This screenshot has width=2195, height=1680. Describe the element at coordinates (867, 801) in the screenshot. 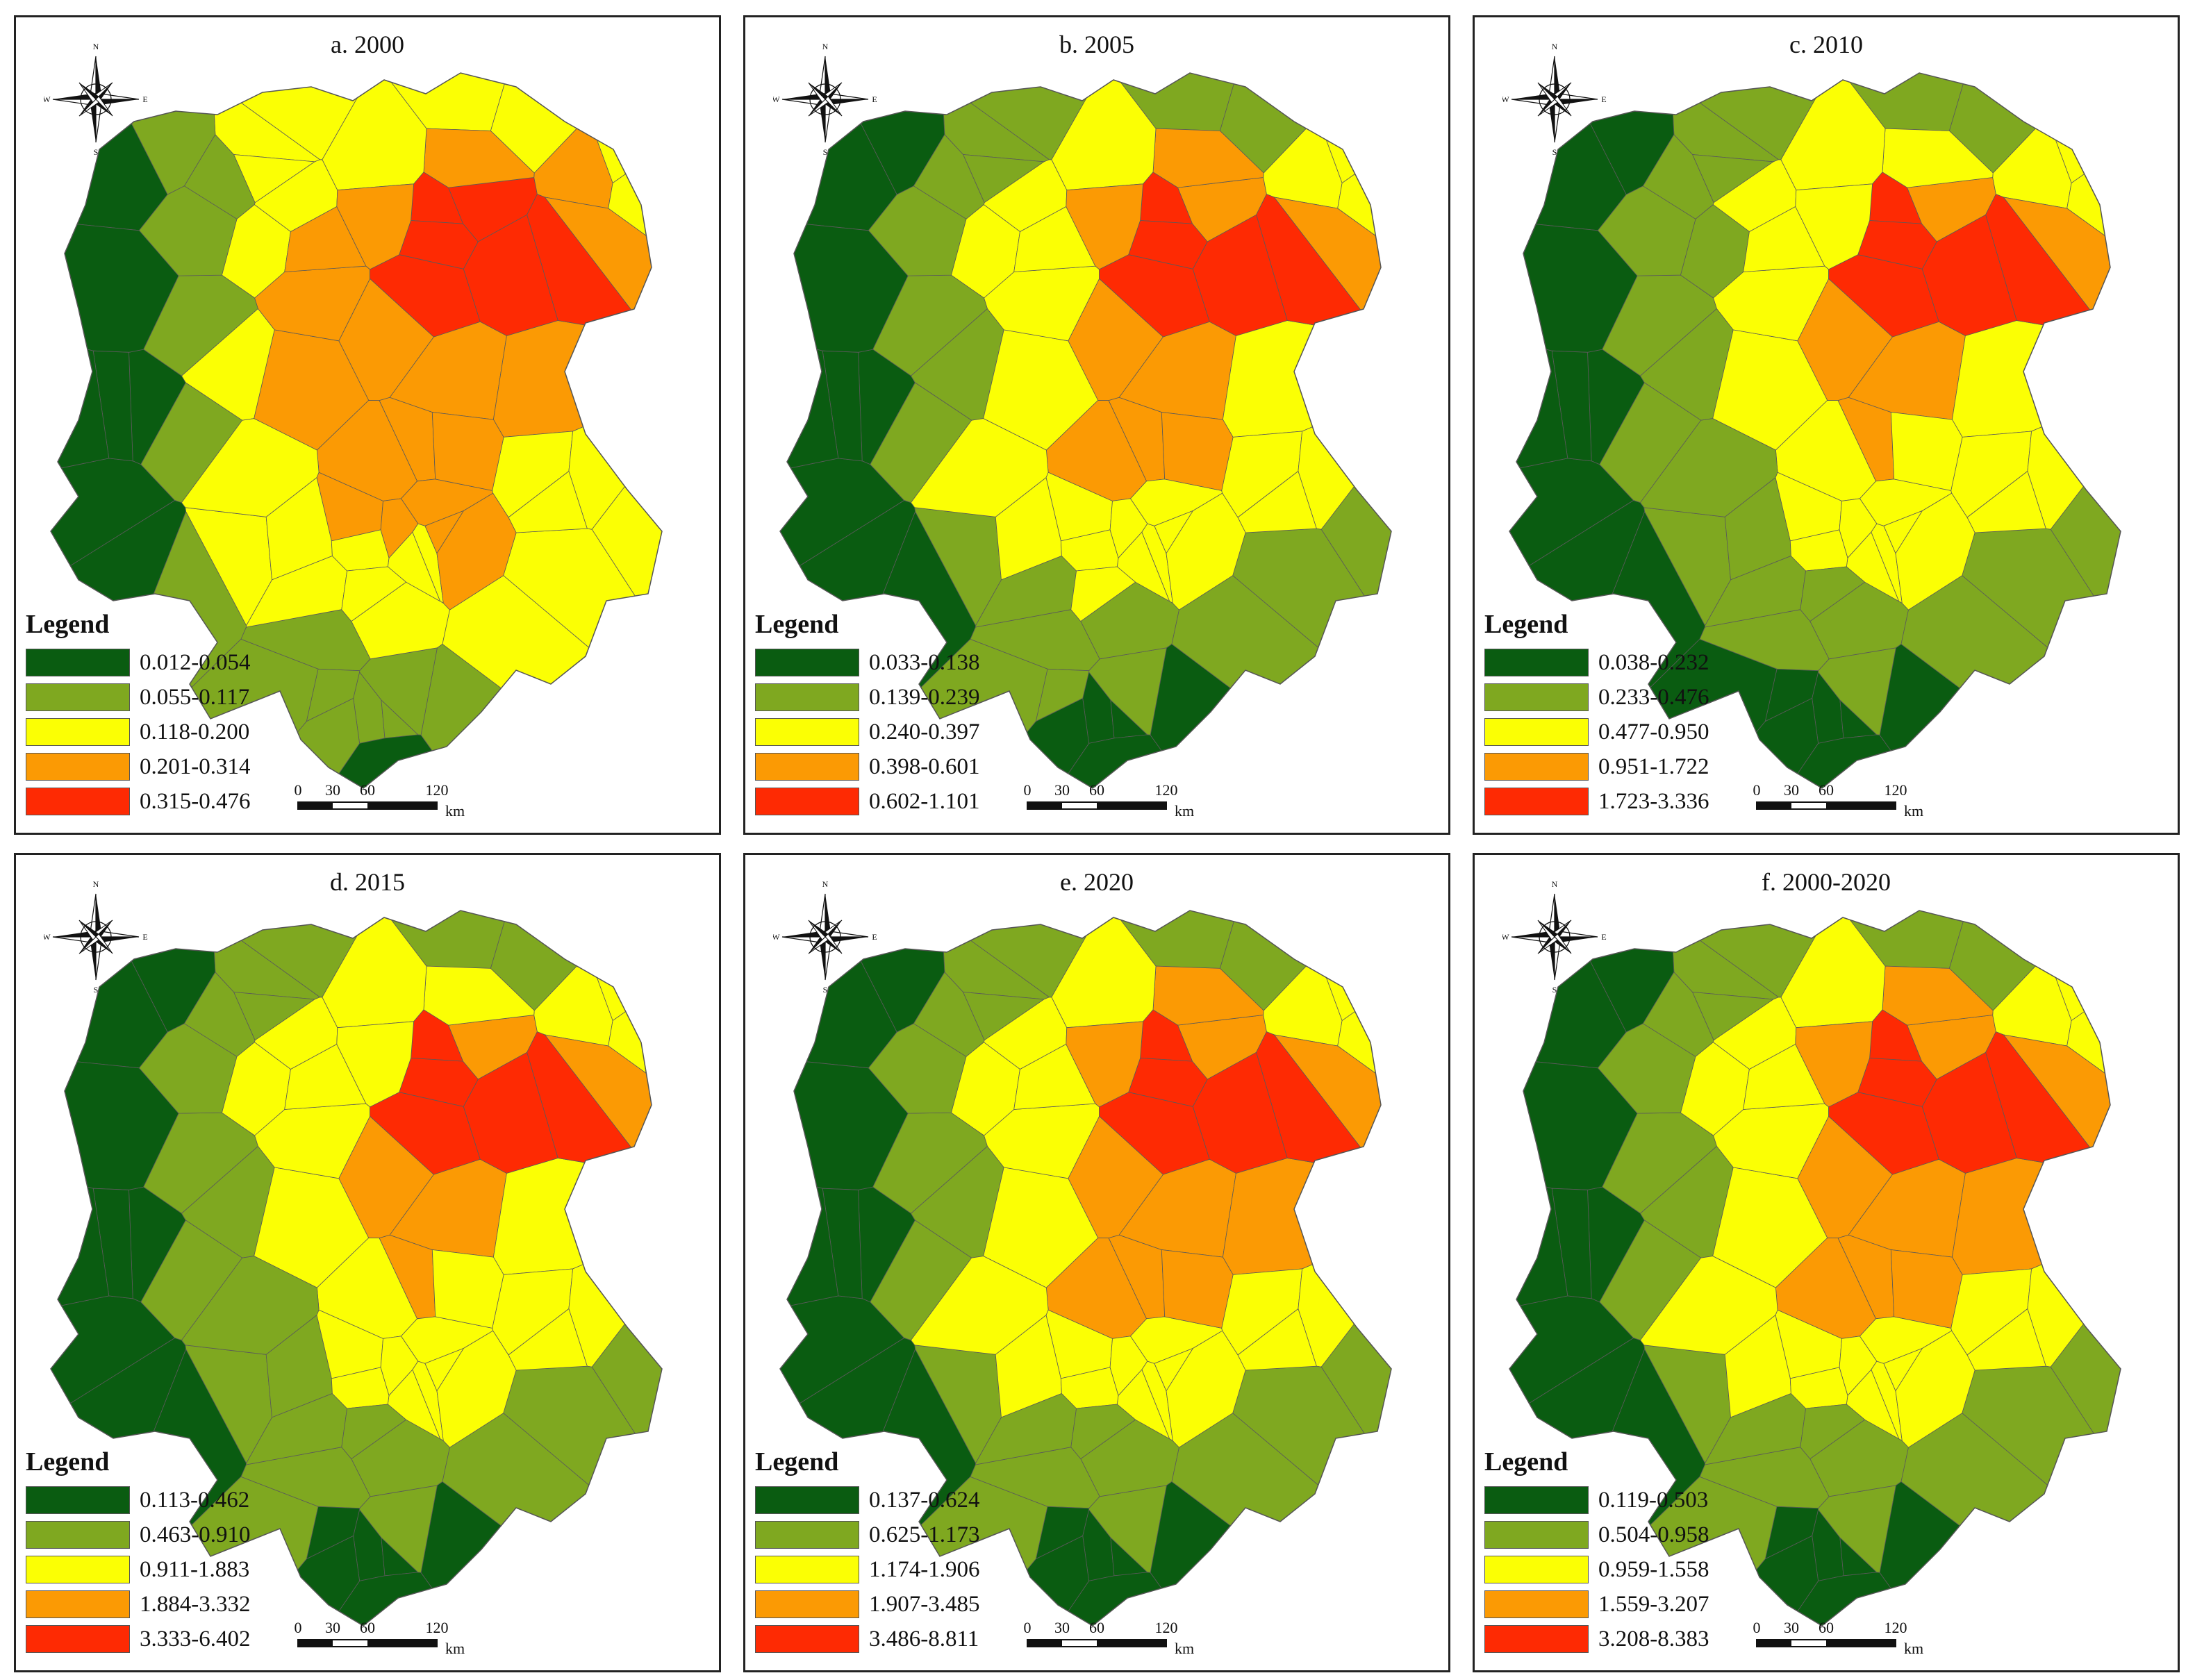

I see `legend-item: 0.602-1.101` at that location.